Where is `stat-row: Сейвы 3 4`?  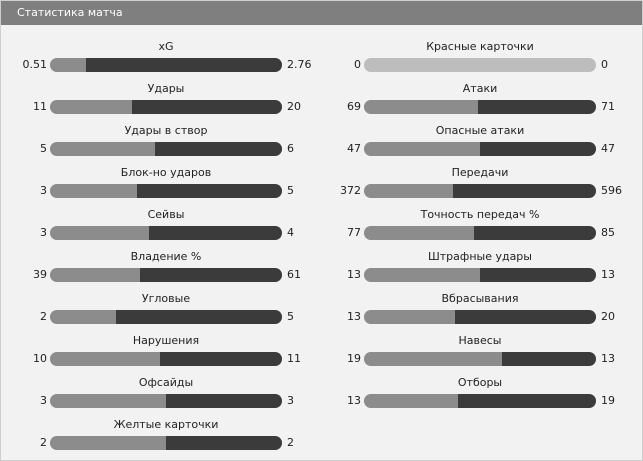
stat-row: Сейвы 3 4 is located at coordinates (165, 228).